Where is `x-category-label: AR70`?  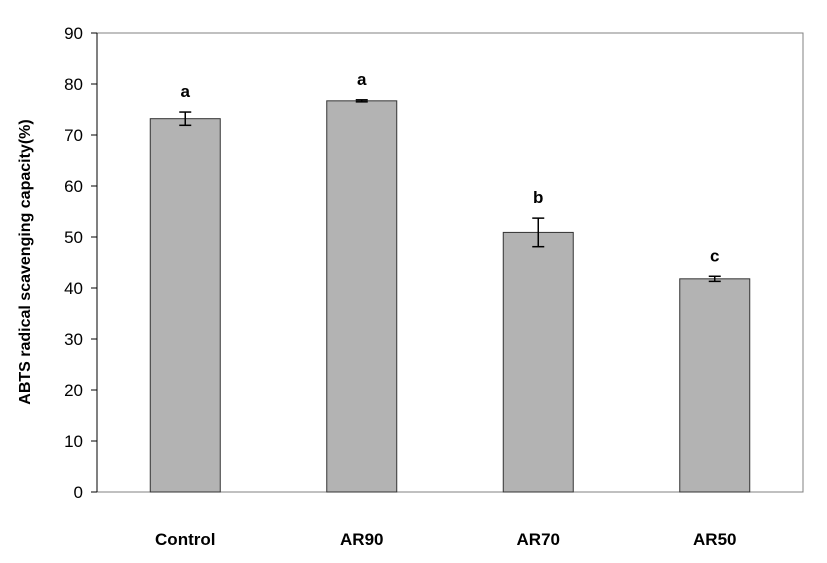 x-category-label: AR70 is located at coordinates (538, 539).